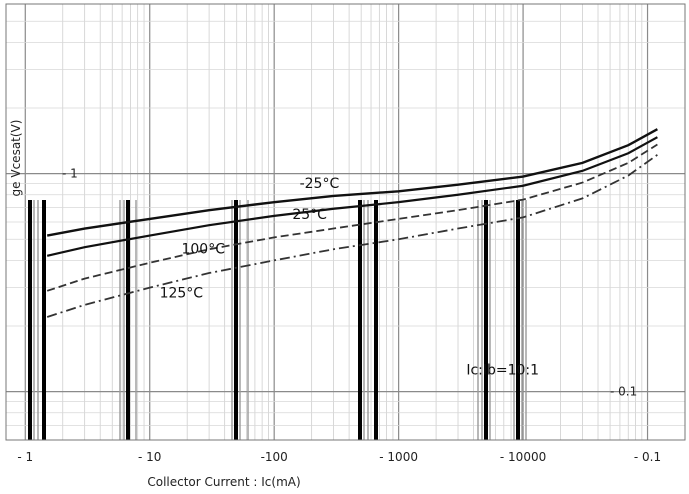  I want to click on y-axis-title: ge Vcesat(V), so click(16, 158).